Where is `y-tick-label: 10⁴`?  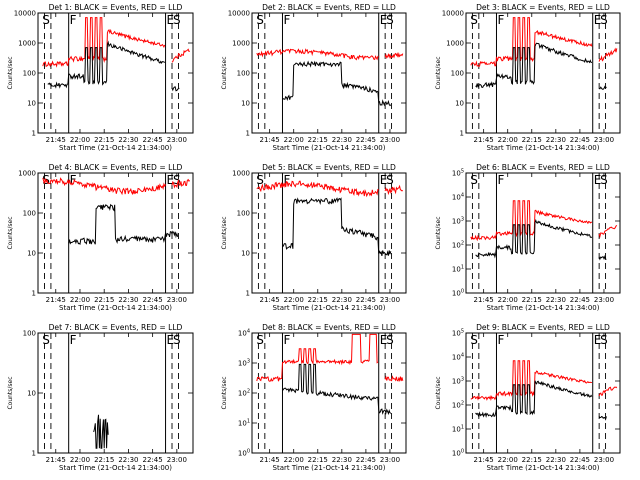
y-tick-label: 10⁴ is located at coordinates (244, 333).